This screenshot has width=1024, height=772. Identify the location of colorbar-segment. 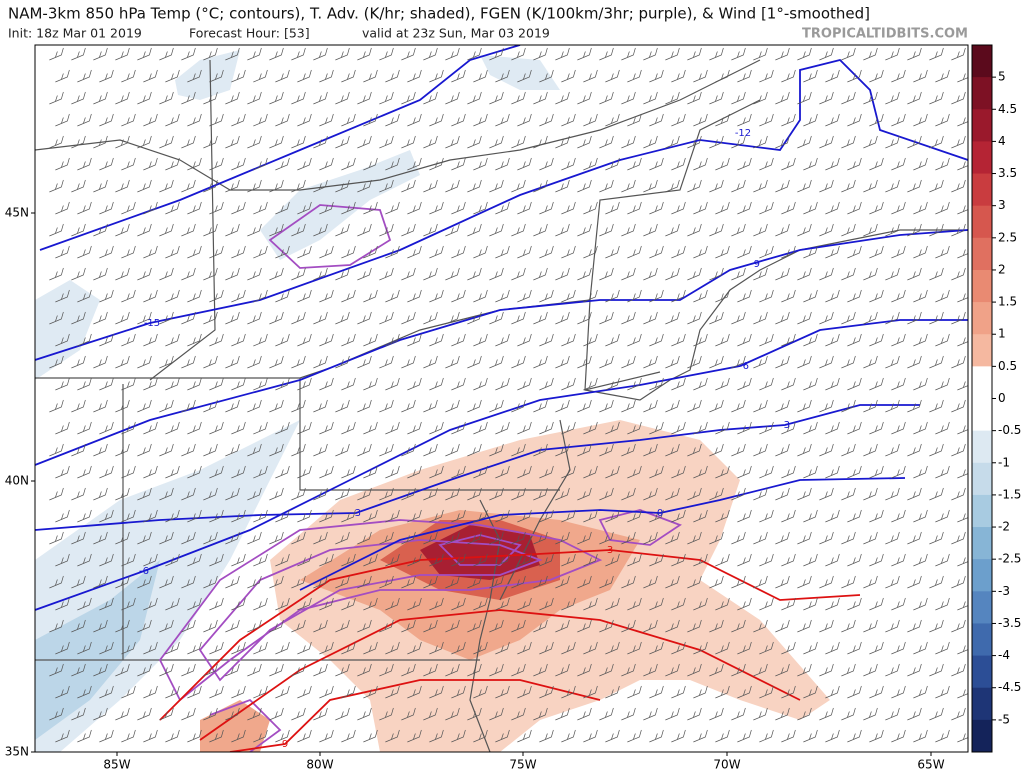
(982, 318).